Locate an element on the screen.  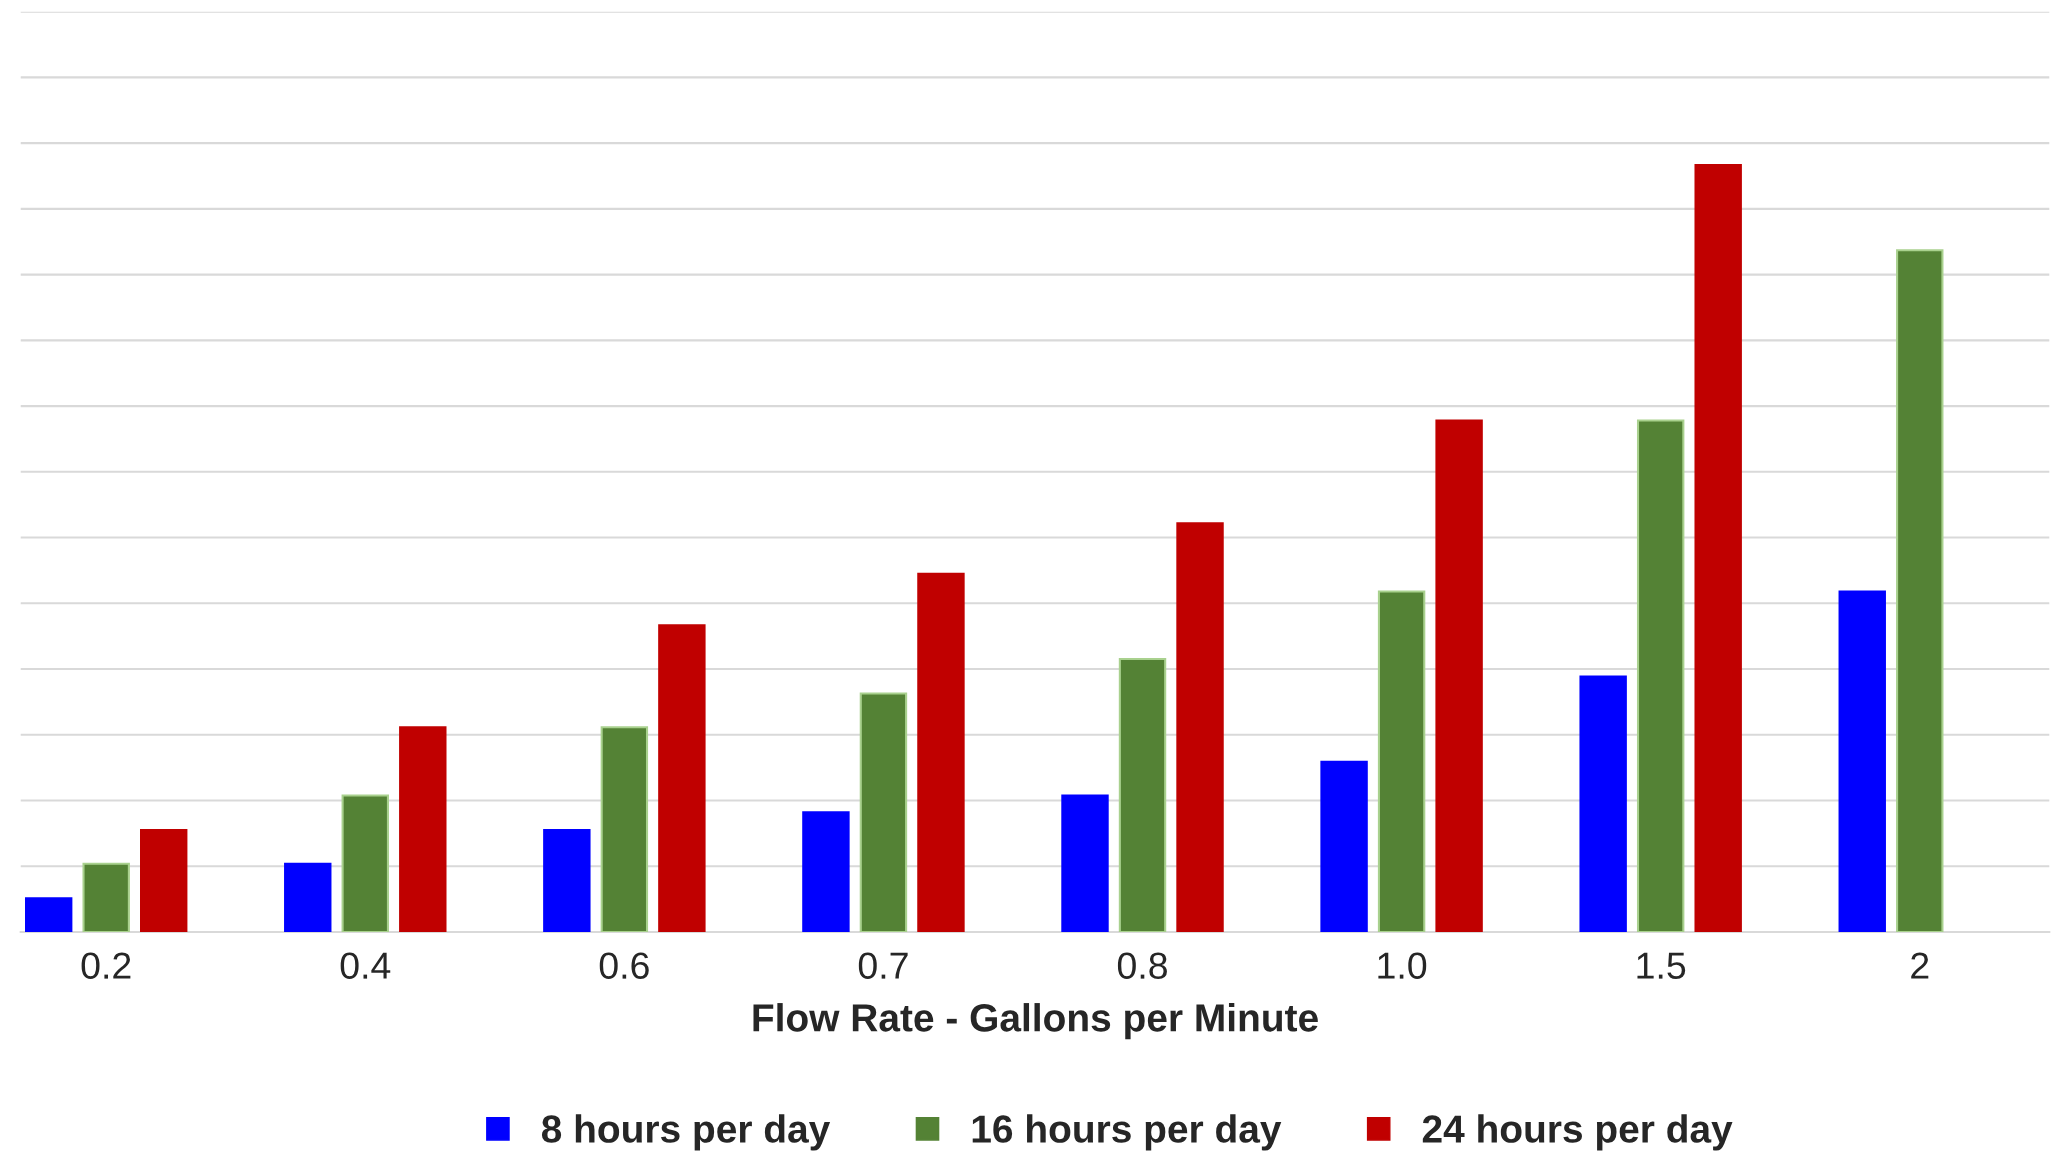
x-axis-title: Flow Rate - Gallons per Minute is located at coordinates (1035, 1021).